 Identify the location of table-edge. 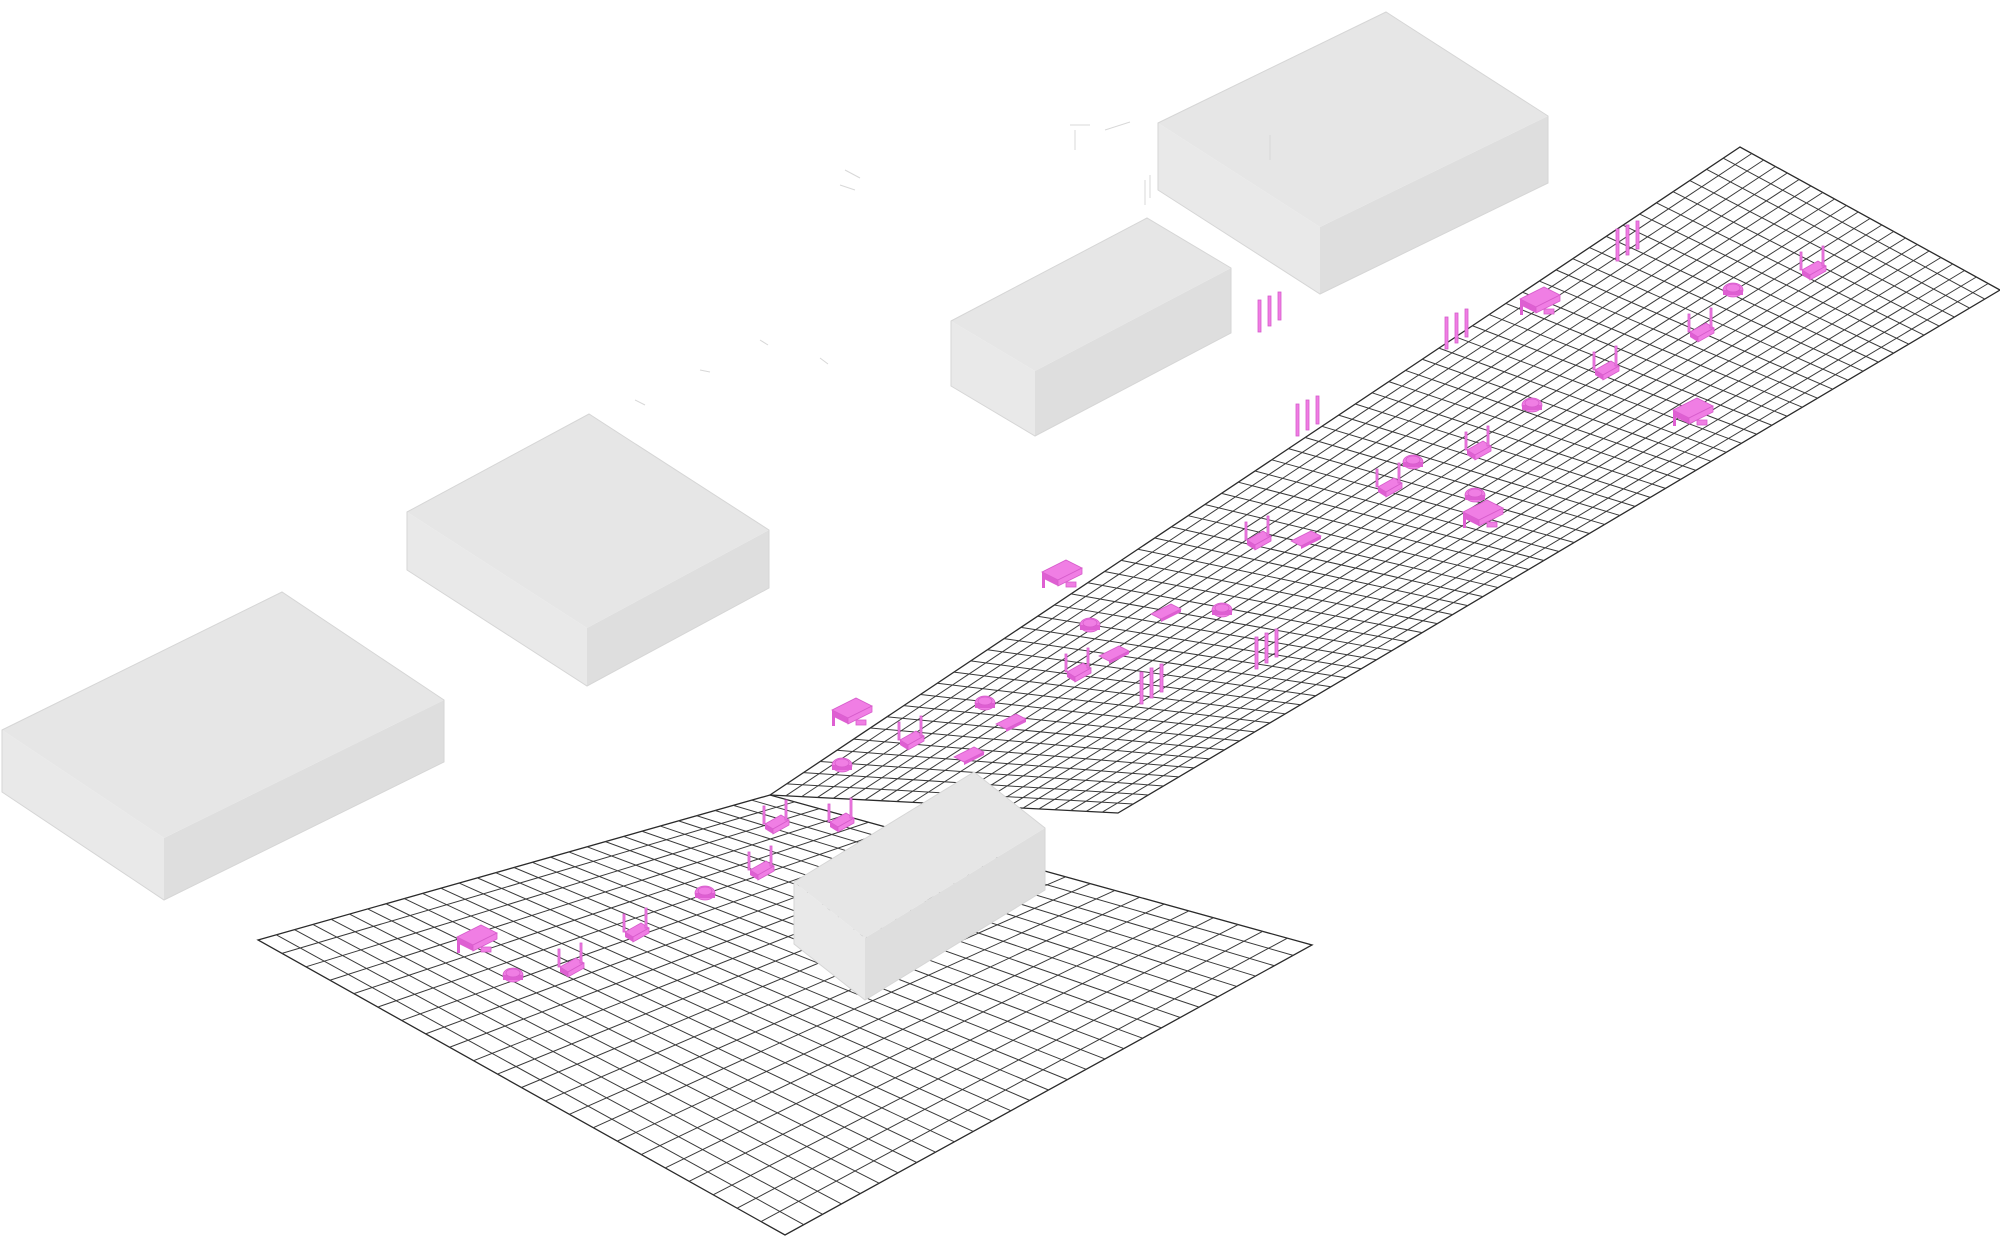
(1119, 657).